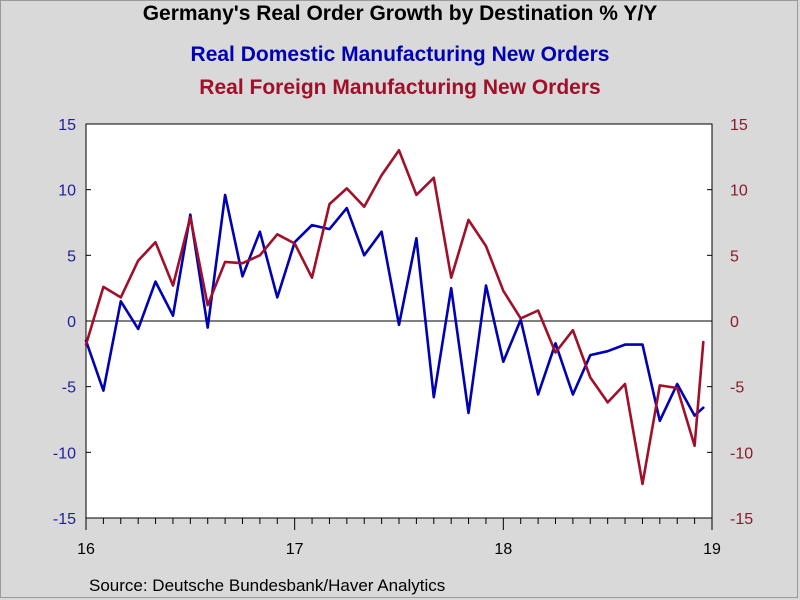 This screenshot has height=600, width=800. What do you see at coordinates (400, 87) in the screenshot?
I see `series-title-foreign: Real Foreign Manufacturing New Orders` at bounding box center [400, 87].